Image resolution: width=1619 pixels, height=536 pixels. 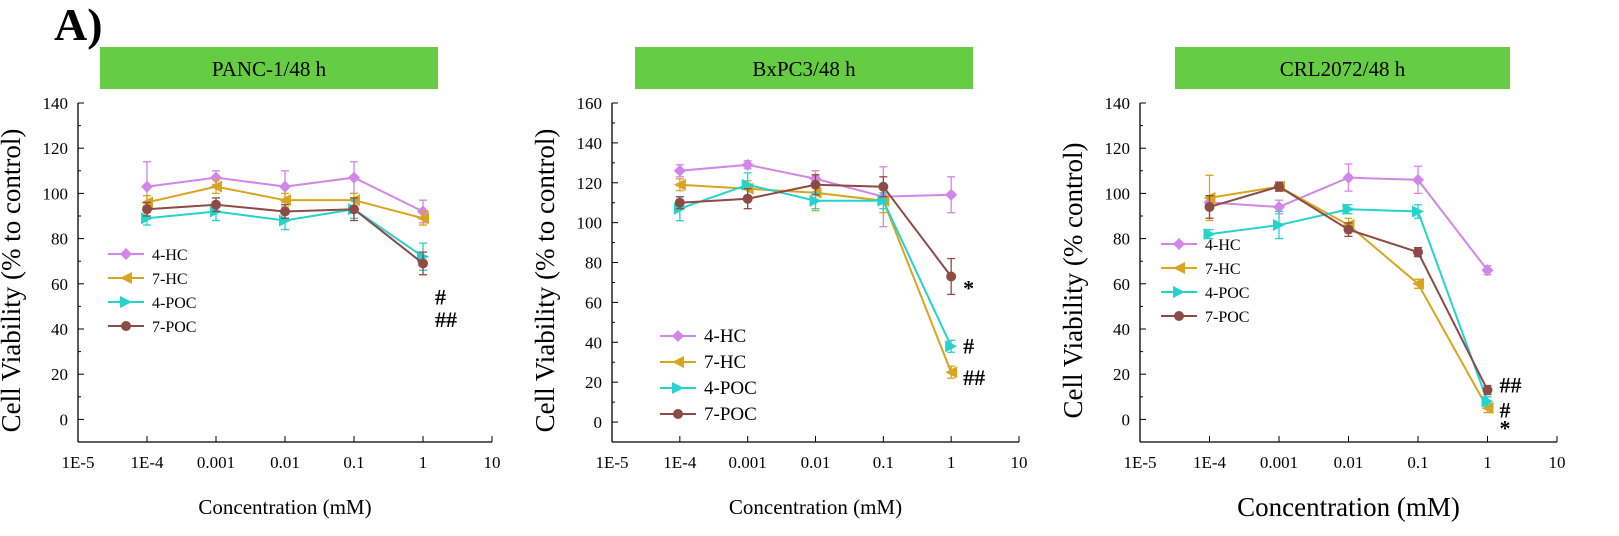 What do you see at coordinates (1342, 68) in the screenshot?
I see `title-banner` at bounding box center [1342, 68].